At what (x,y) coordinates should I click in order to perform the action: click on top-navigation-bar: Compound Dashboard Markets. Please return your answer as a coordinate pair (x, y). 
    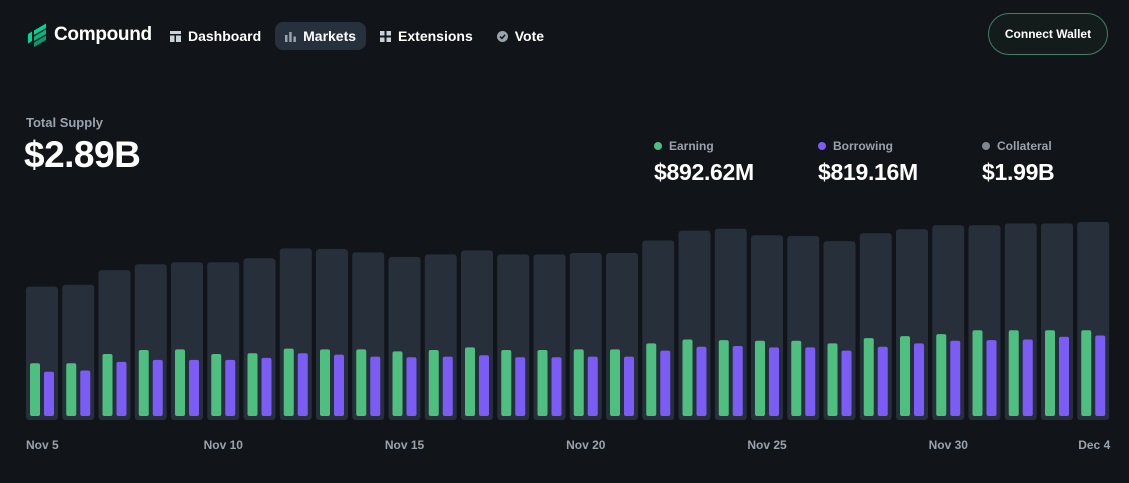
    Looking at the image, I should click on (564, 35).